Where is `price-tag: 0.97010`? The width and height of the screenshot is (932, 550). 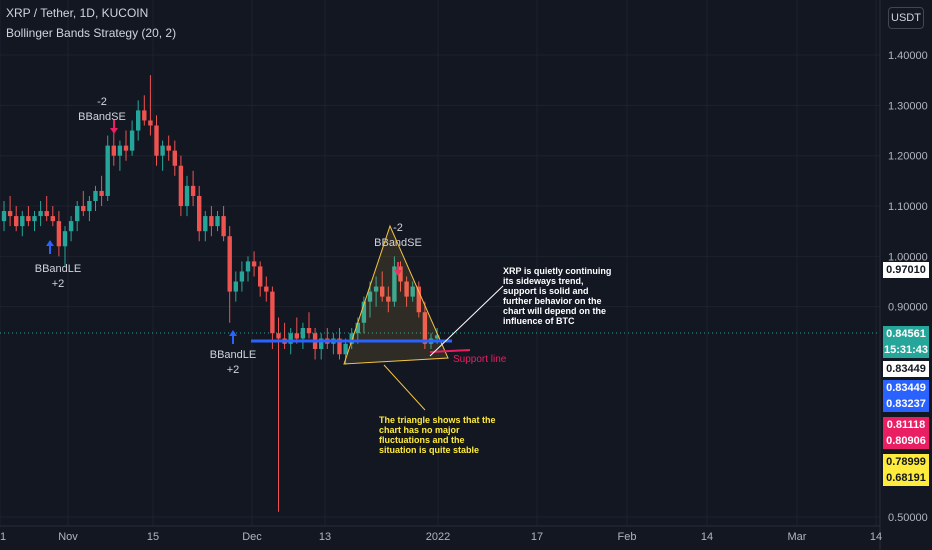 price-tag: 0.97010 is located at coordinates (906, 270).